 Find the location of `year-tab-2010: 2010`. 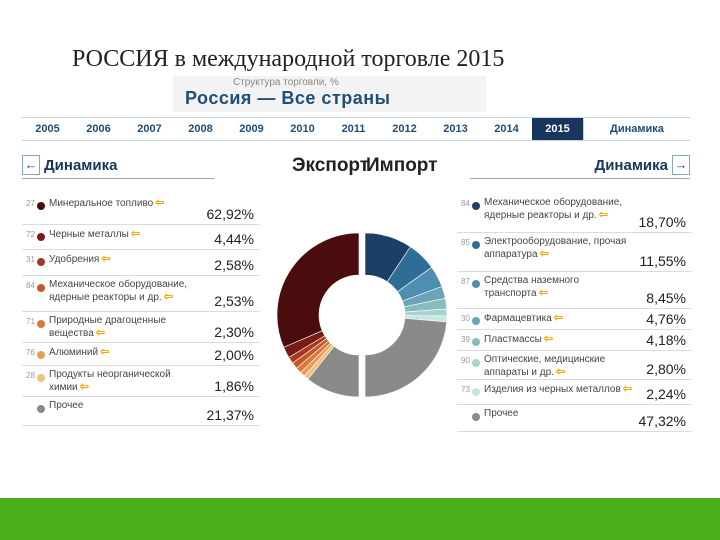

year-tab-2010: 2010 is located at coordinates (302, 129).